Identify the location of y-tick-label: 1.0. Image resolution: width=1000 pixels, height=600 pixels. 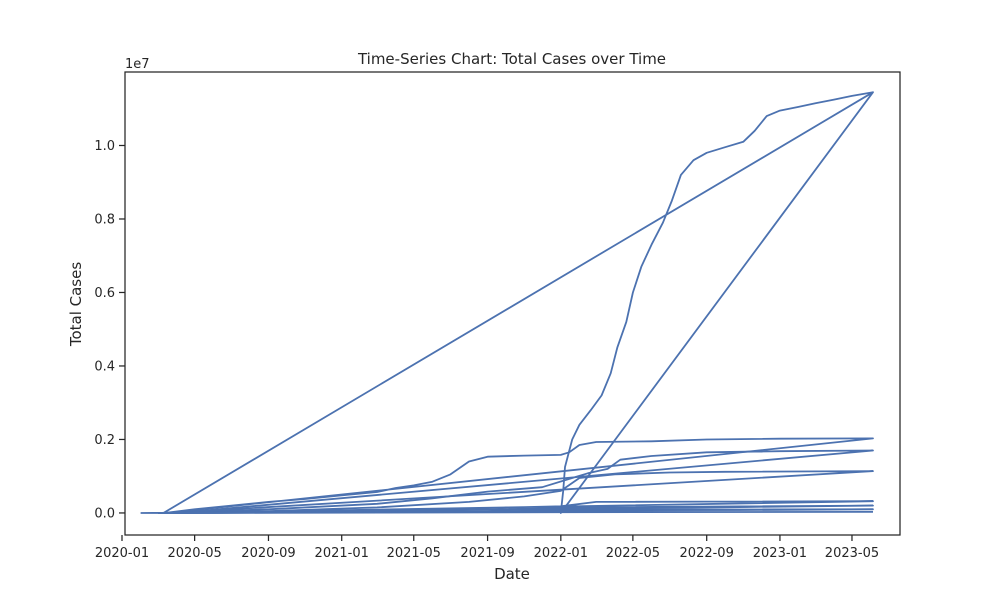
(104, 146).